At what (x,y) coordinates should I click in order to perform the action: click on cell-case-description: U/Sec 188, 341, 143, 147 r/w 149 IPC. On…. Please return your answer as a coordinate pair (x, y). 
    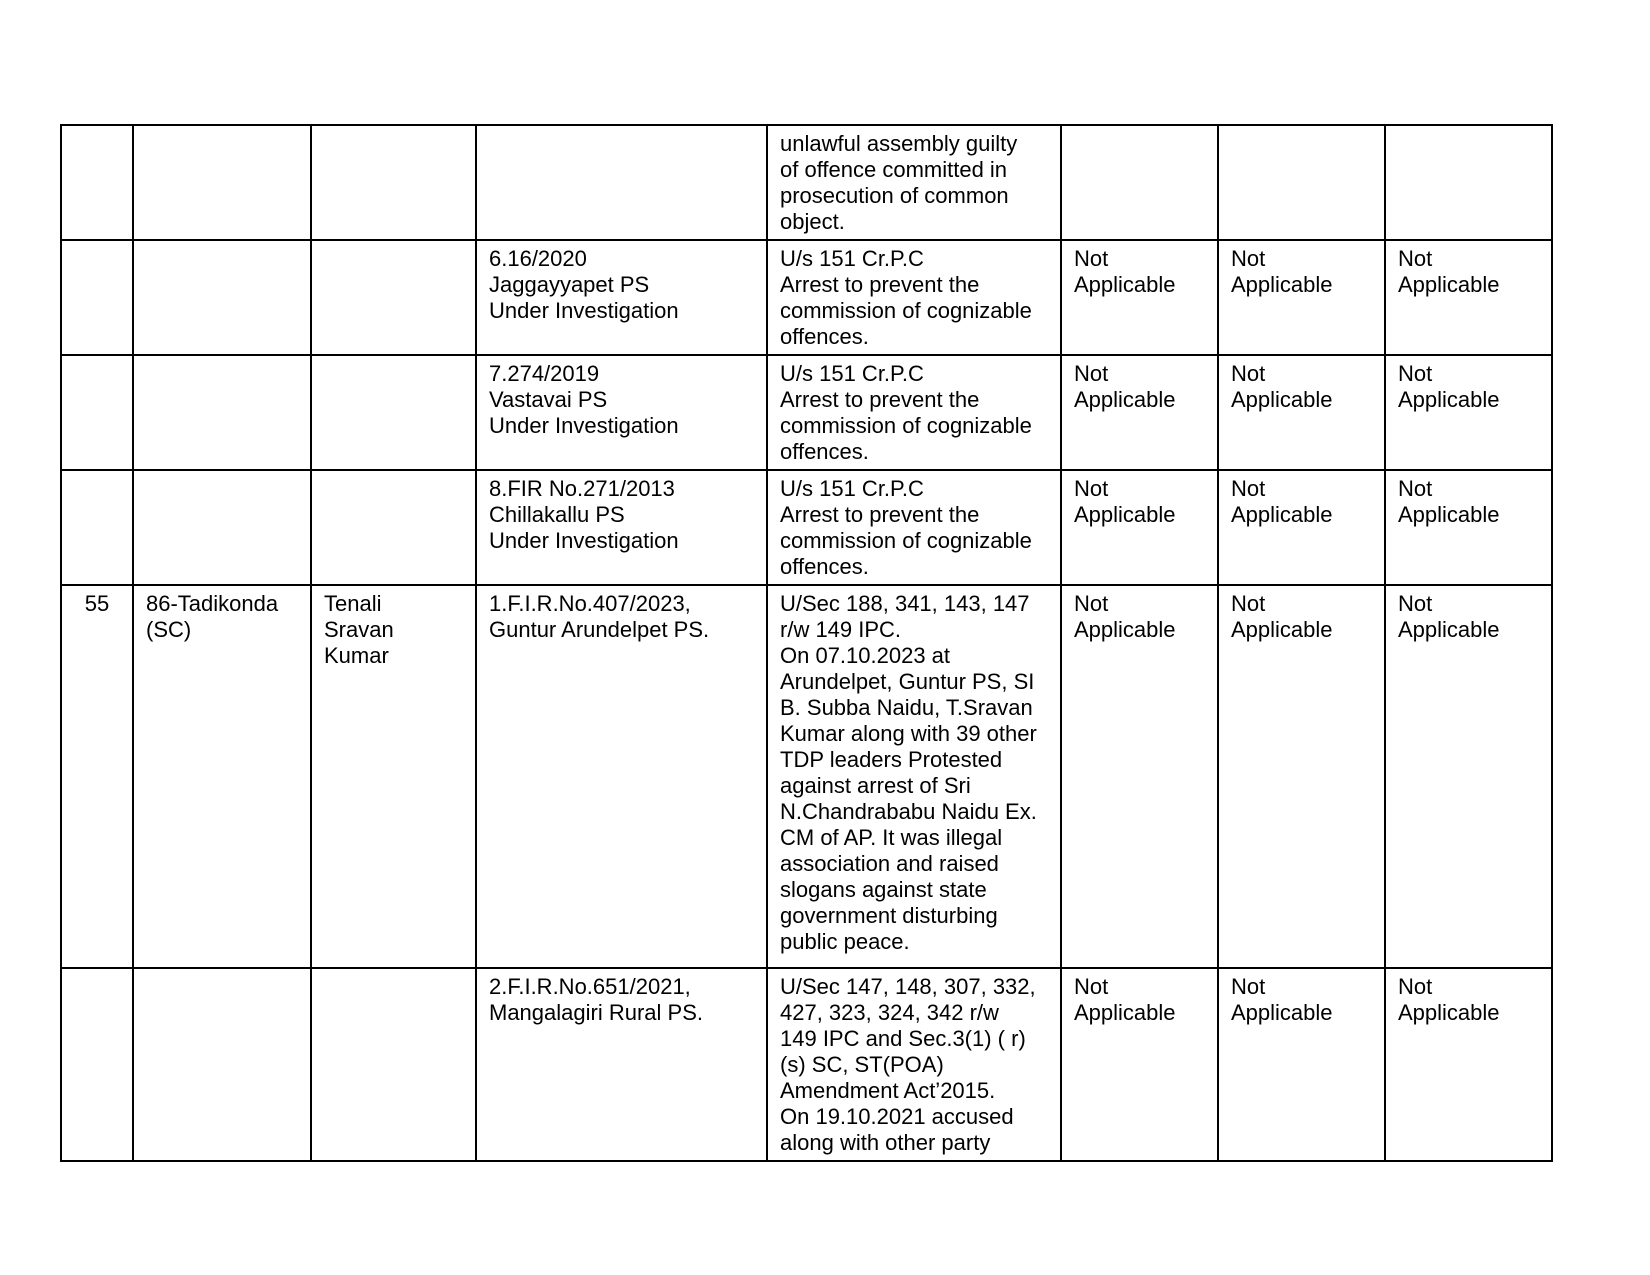
    Looking at the image, I should click on (914, 776).